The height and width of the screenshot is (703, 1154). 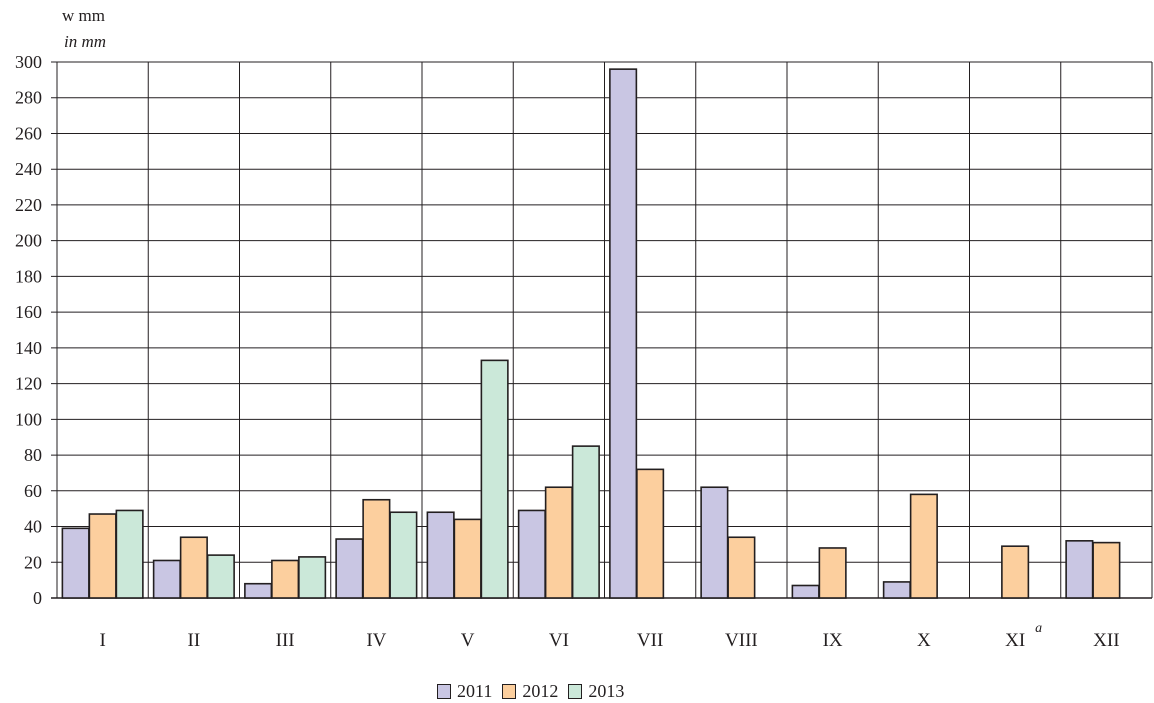 I want to click on y-tick-label-280: 280, so click(x=28, y=98).